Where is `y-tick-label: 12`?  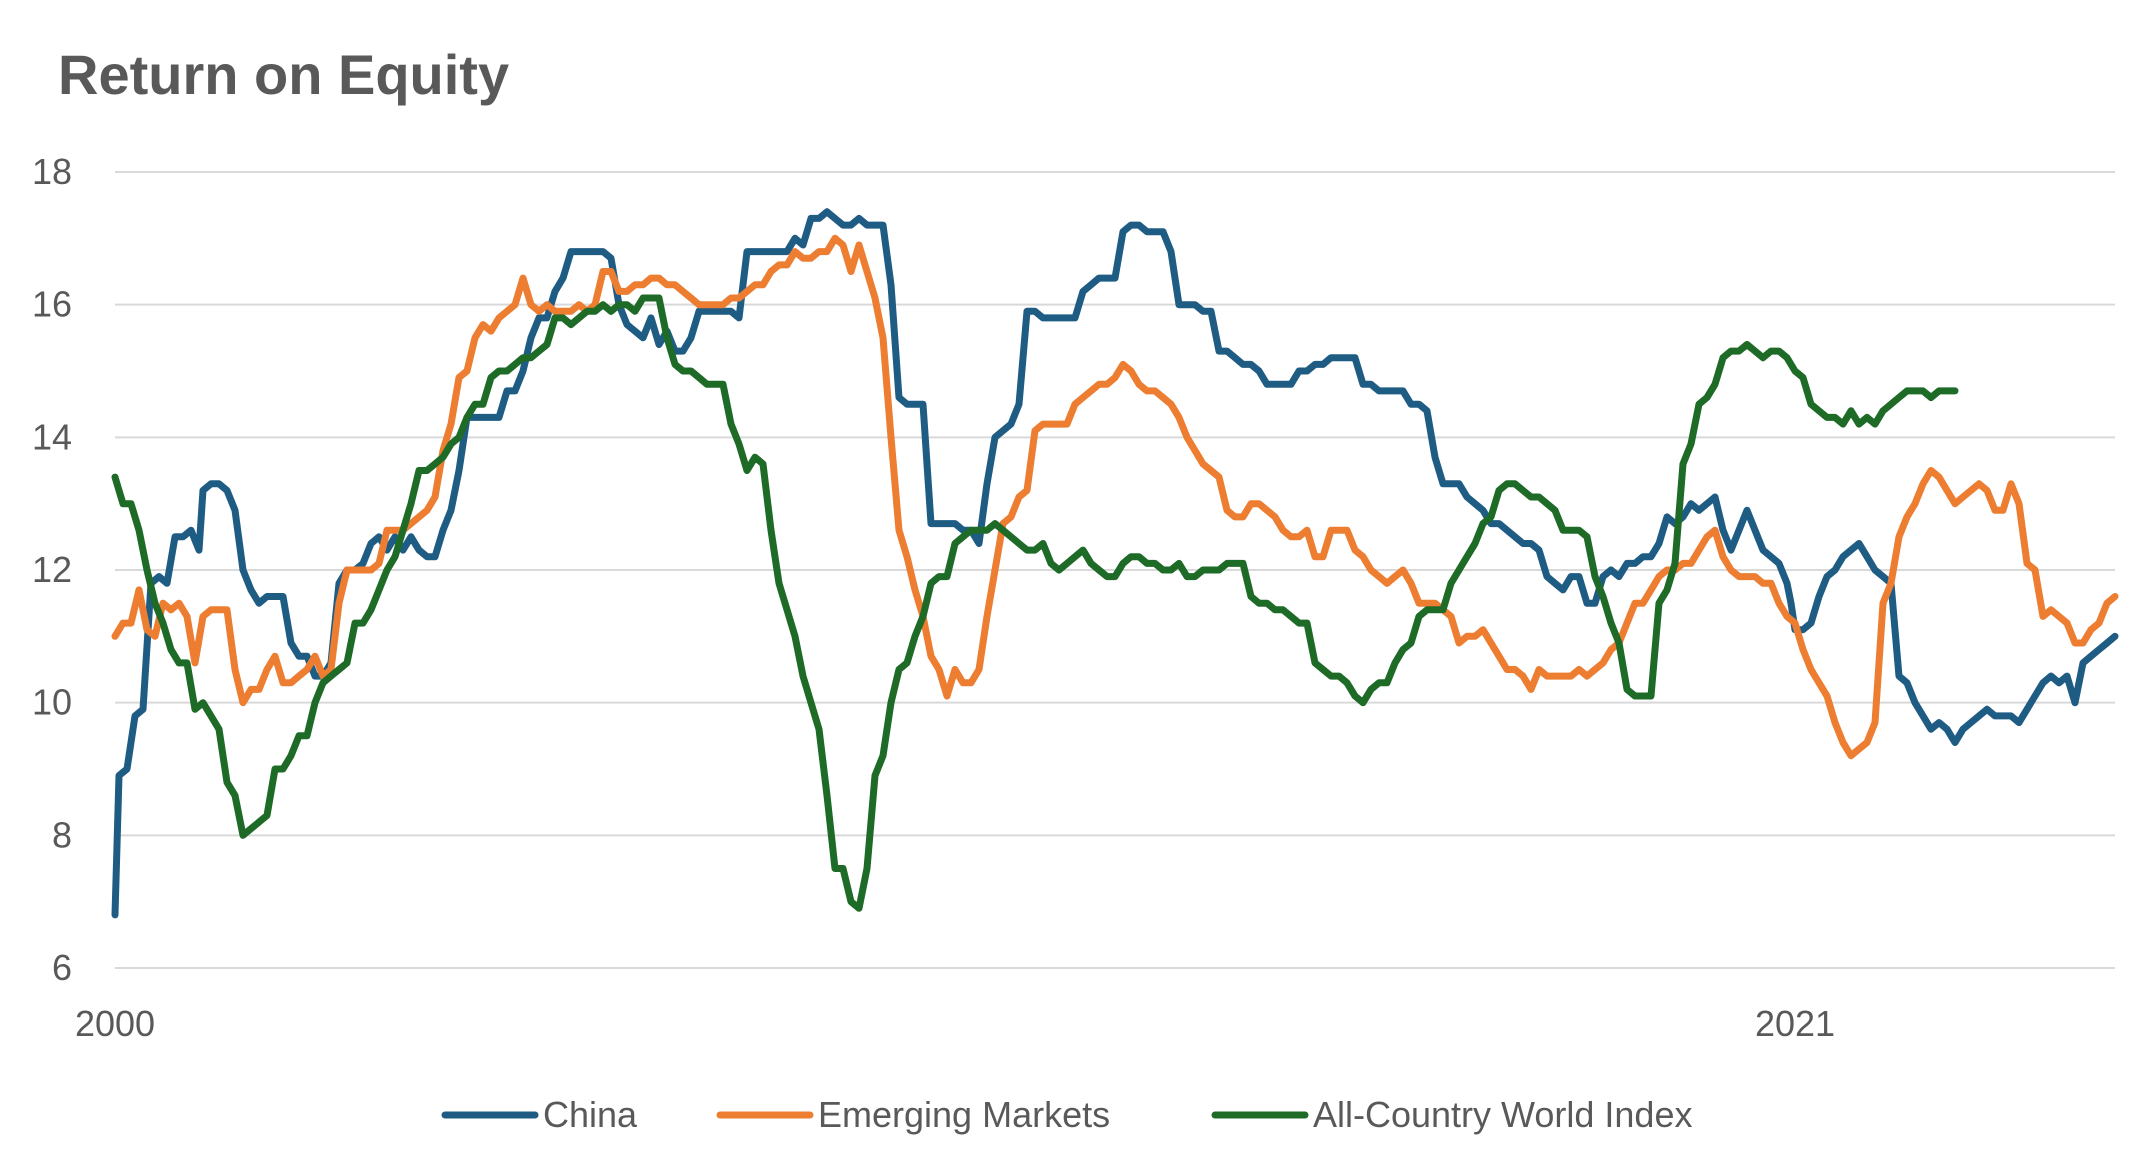
y-tick-label: 12 is located at coordinates (52, 569).